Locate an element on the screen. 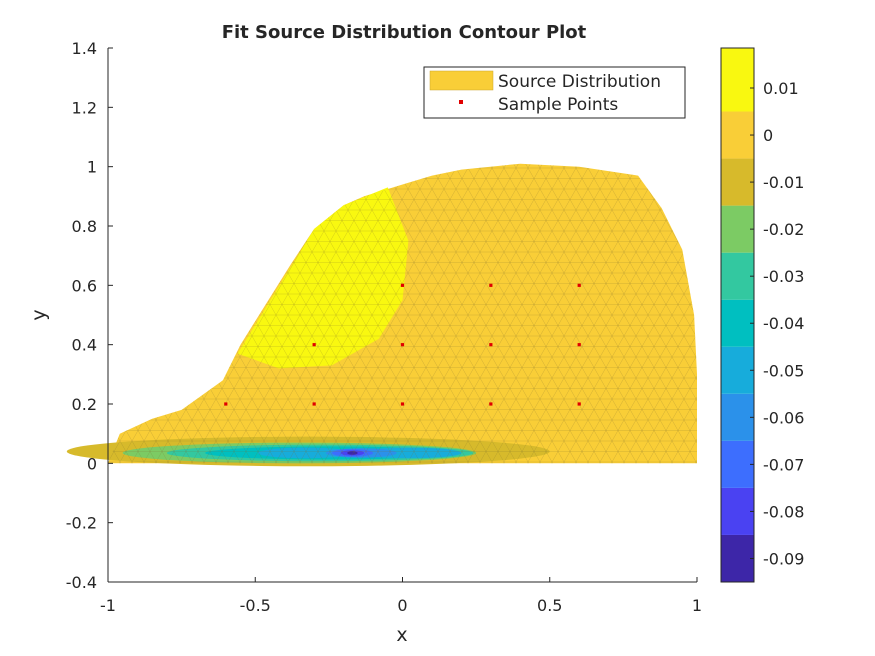 The image size is (875, 656). x-axis-label: x is located at coordinates (401, 635).